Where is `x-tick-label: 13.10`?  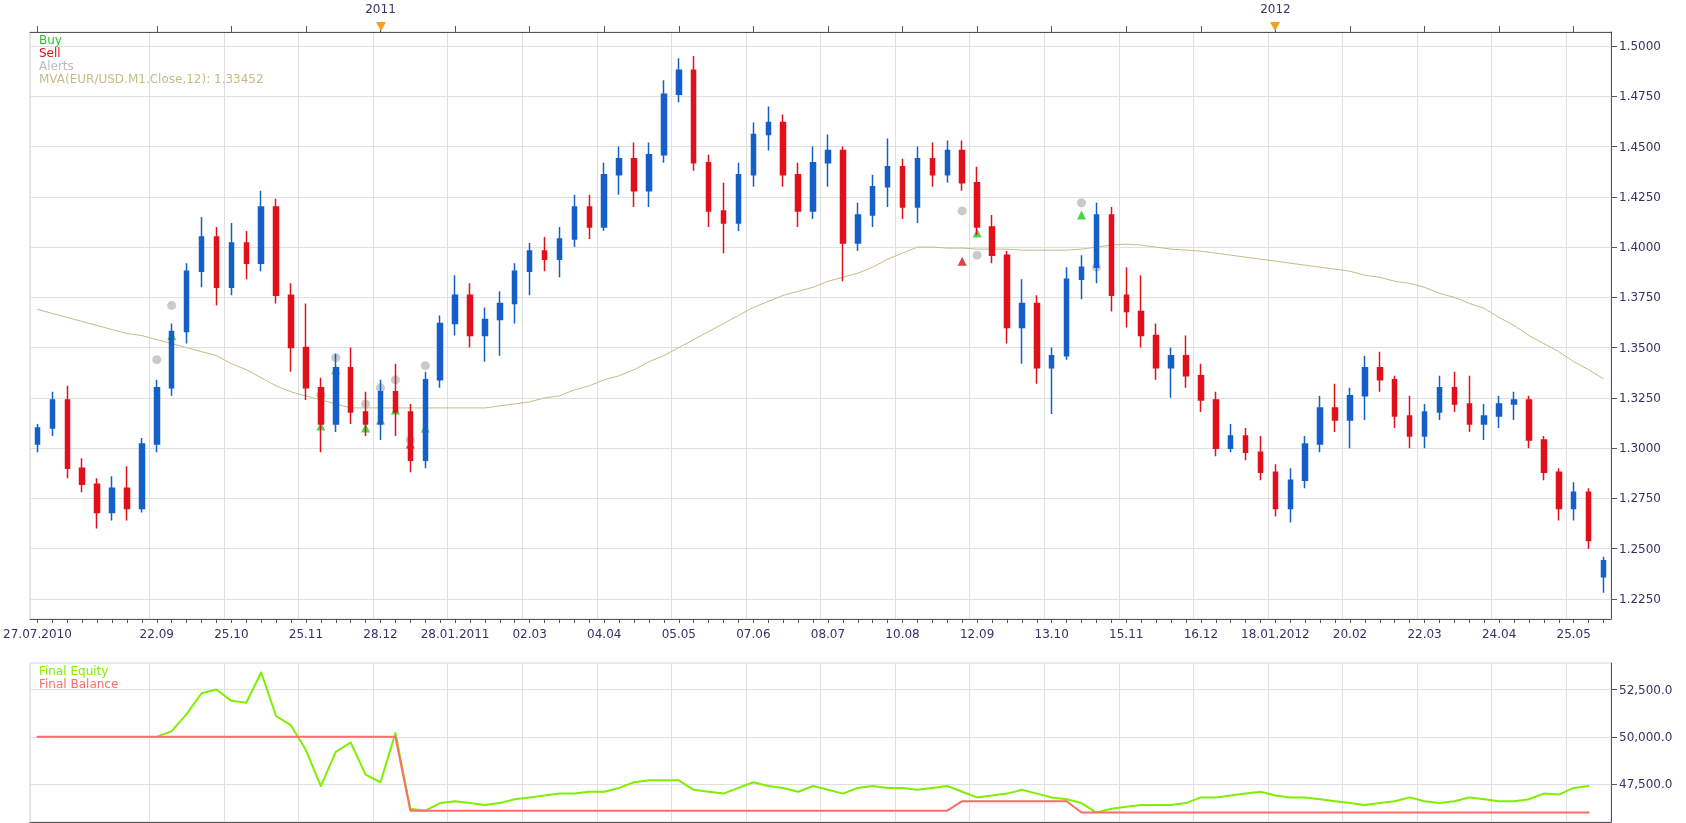
x-tick-label: 13.10 is located at coordinates (1051, 634).